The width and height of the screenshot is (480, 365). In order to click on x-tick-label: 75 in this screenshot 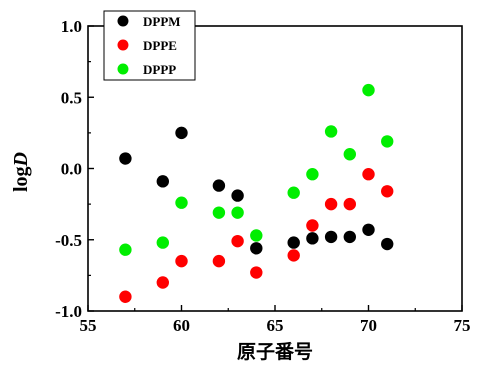, I will do `click(462, 325)`.